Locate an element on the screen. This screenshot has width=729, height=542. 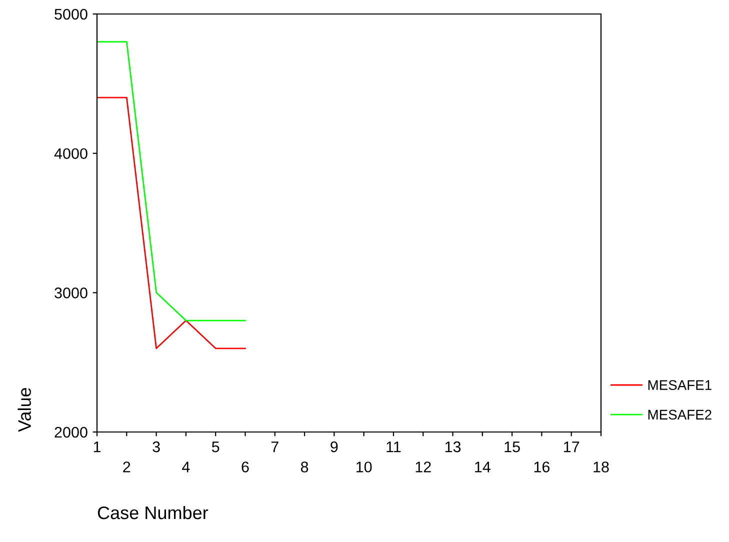
x-tick-label: 7 is located at coordinates (274, 447).